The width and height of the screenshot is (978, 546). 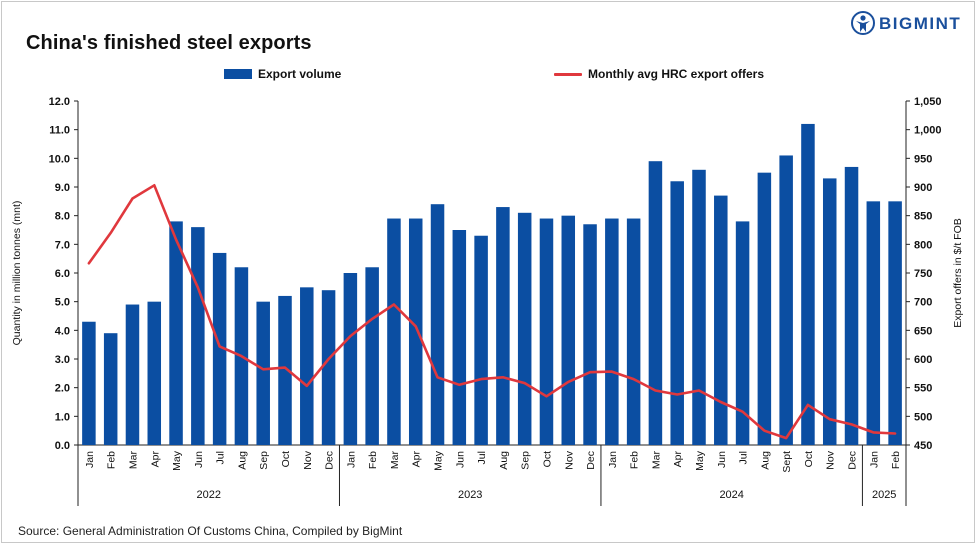 I want to click on brand-person-icon, so click(x=863, y=23).